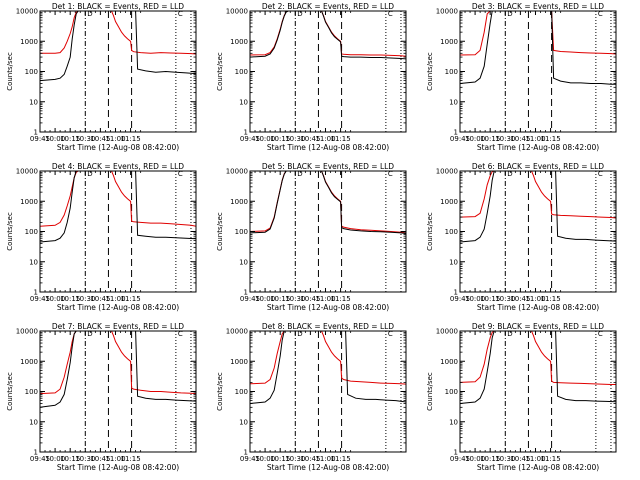 The width and height of the screenshot is (640, 480). What do you see at coordinates (118, 326) in the screenshot?
I see `chart-title: Det 7: BLACK = Events, RED = LLD` at bounding box center [118, 326].